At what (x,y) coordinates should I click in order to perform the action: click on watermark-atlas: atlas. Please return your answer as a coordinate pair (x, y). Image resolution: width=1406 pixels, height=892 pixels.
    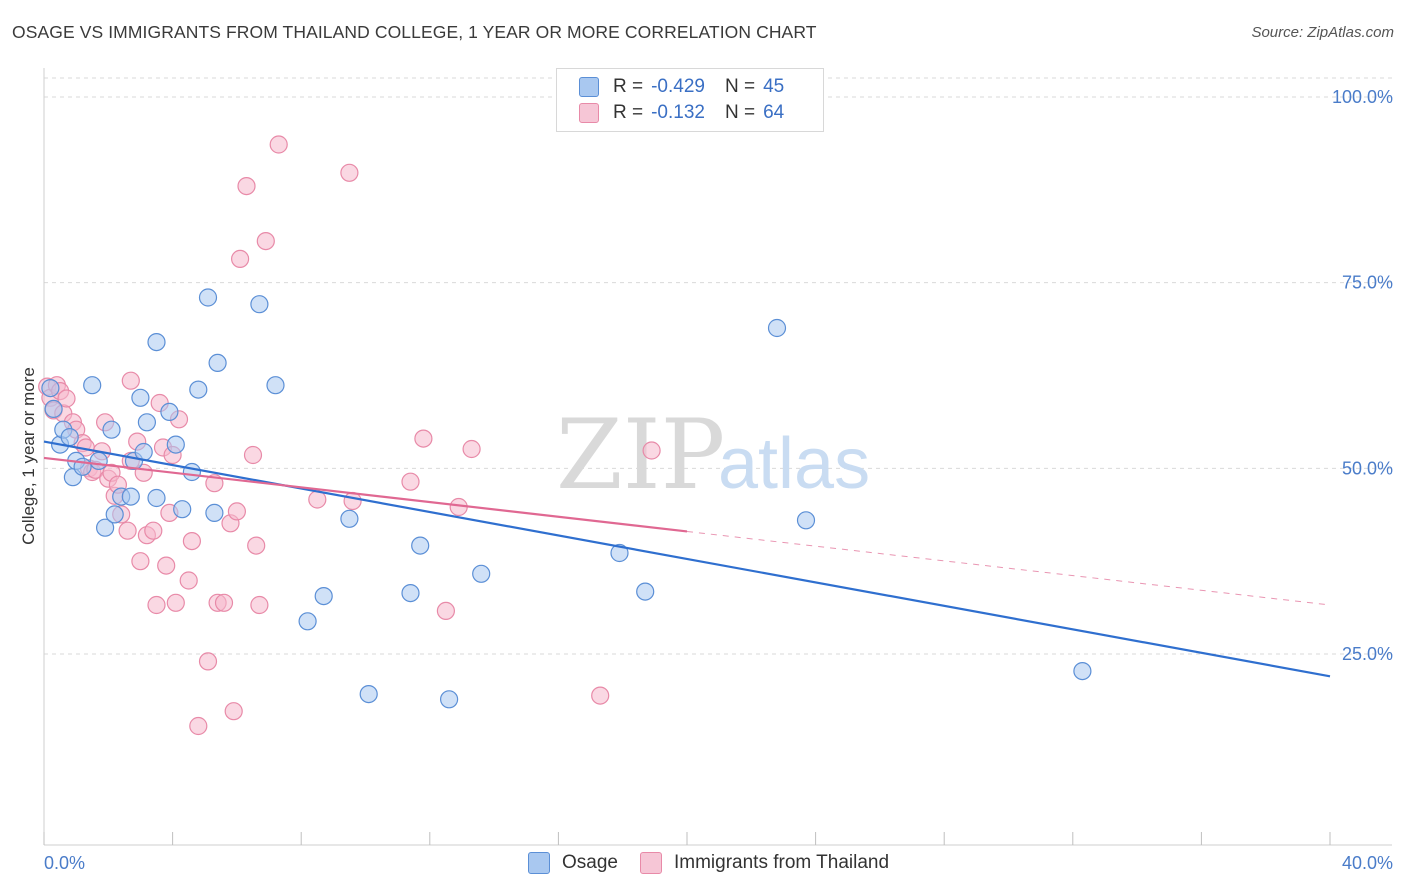
    Looking at the image, I should click on (794, 464).